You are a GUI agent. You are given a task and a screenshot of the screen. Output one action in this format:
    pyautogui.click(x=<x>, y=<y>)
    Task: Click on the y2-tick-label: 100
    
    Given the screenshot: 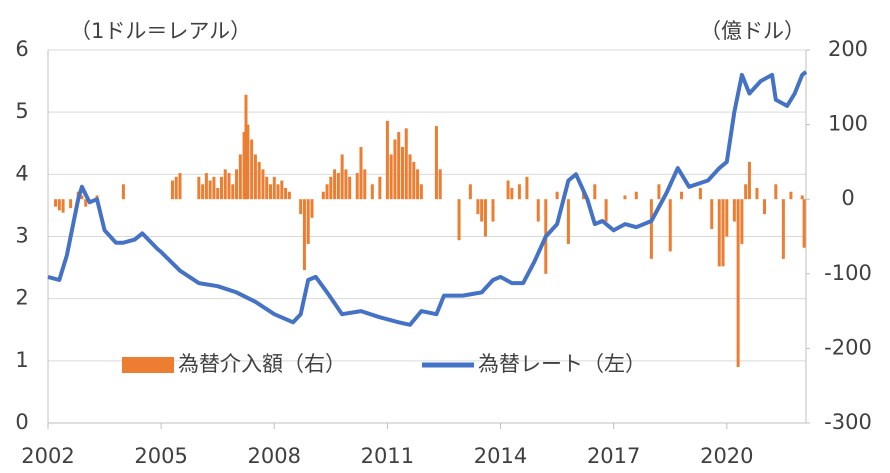 What is the action you would take?
    pyautogui.click(x=848, y=124)
    